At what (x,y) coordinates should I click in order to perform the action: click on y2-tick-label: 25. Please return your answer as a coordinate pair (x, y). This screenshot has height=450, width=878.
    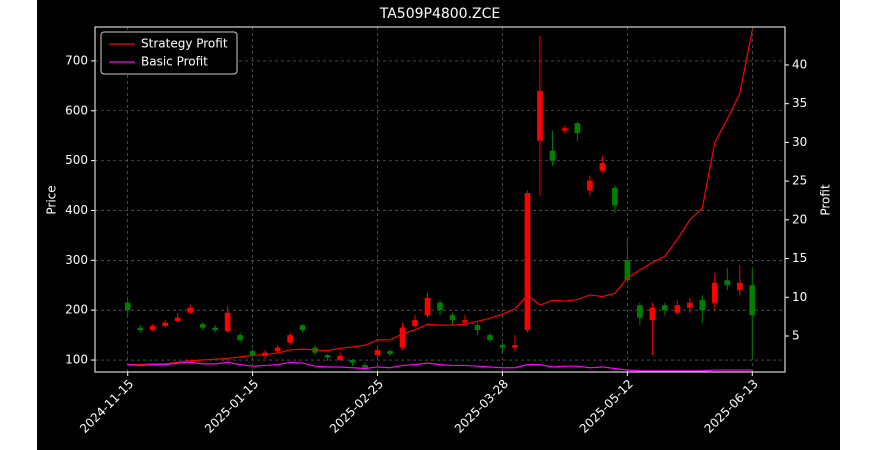
    Looking at the image, I should click on (799, 181).